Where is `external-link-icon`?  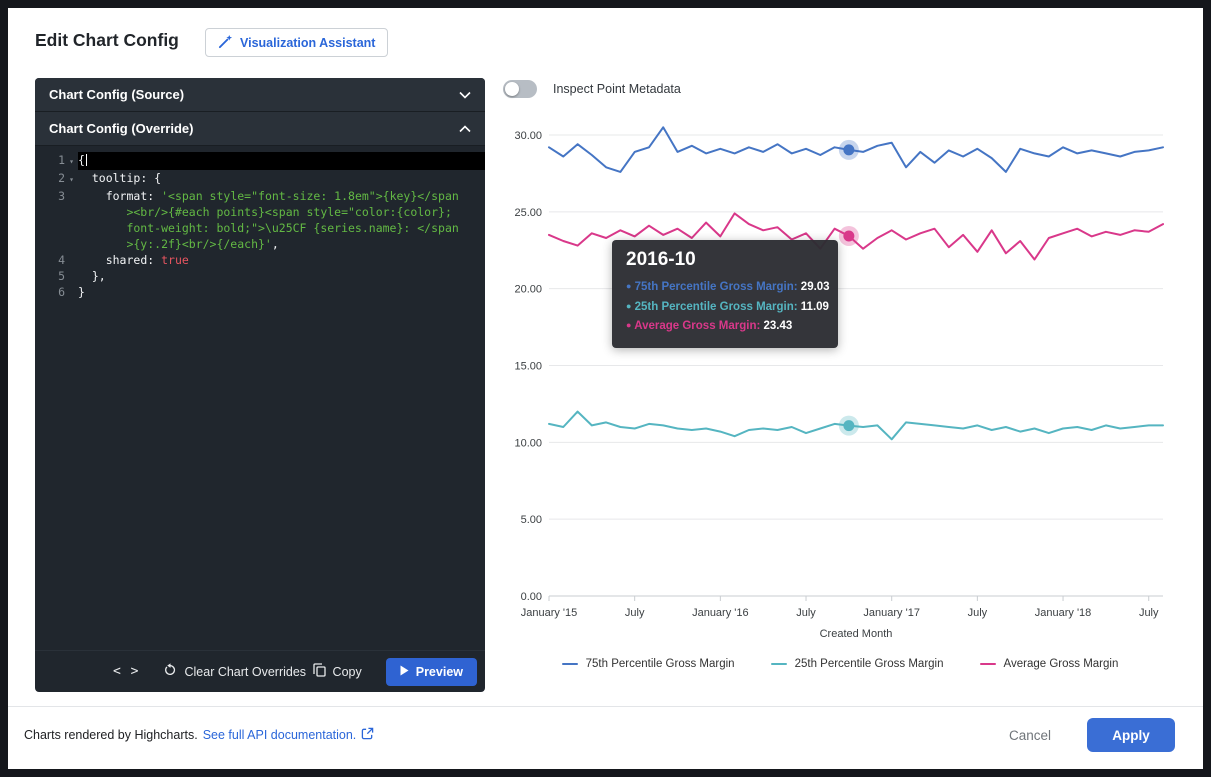 external-link-icon is located at coordinates (367, 735).